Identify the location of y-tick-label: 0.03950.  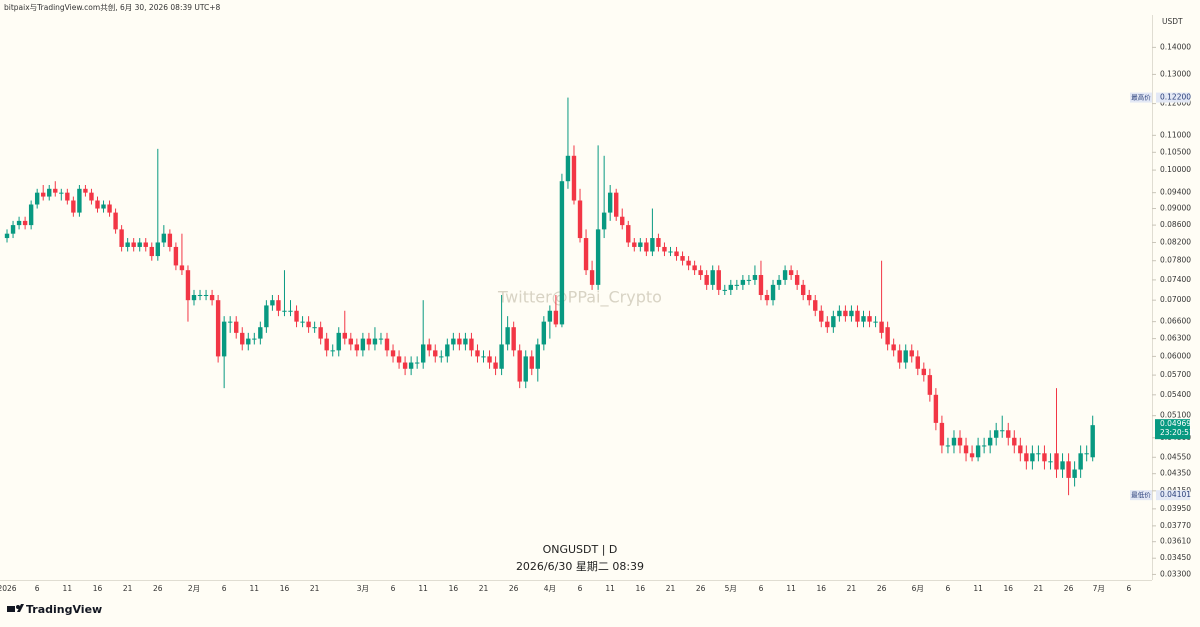
(1175, 508).